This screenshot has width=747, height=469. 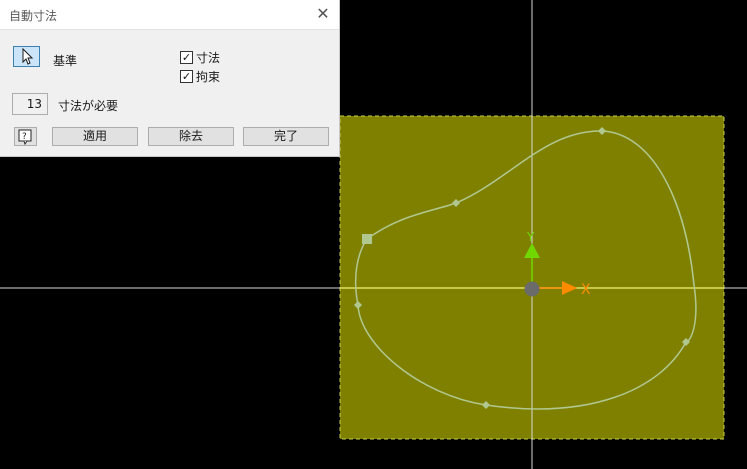 I want to click on constraints-checkbox-label: 拘束, so click(x=208, y=77).